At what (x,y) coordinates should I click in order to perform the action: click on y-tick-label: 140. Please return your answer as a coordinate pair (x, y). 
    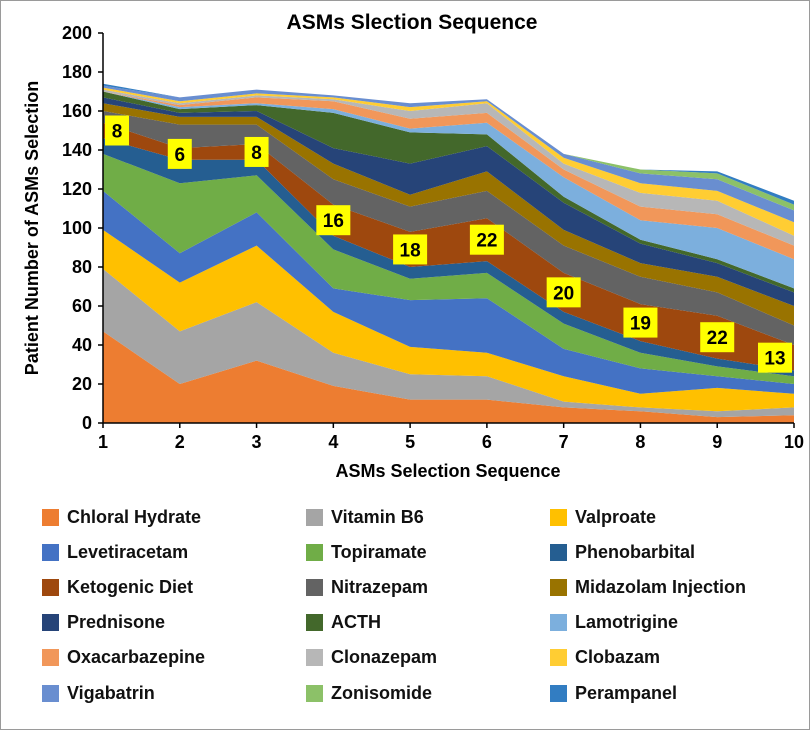
    Looking at the image, I should click on (77, 150).